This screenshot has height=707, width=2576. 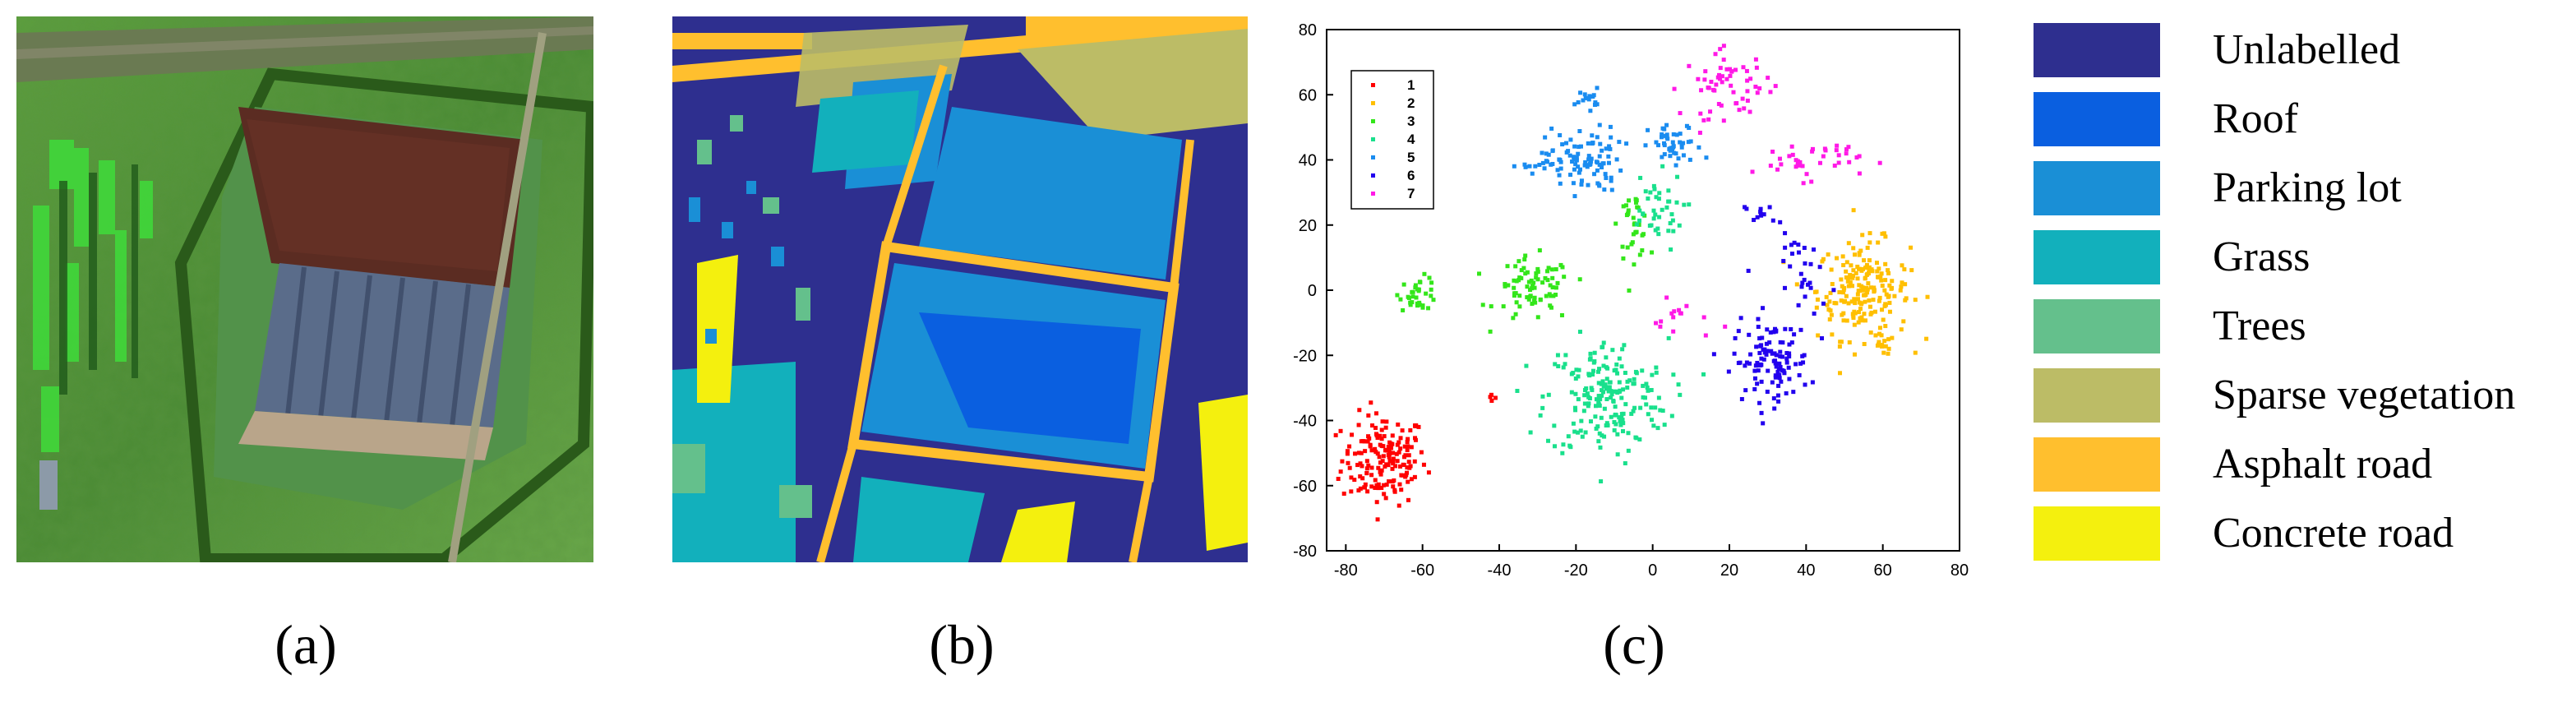 What do you see at coordinates (1652, 570) in the screenshot?
I see `x-tick-label: 0` at bounding box center [1652, 570].